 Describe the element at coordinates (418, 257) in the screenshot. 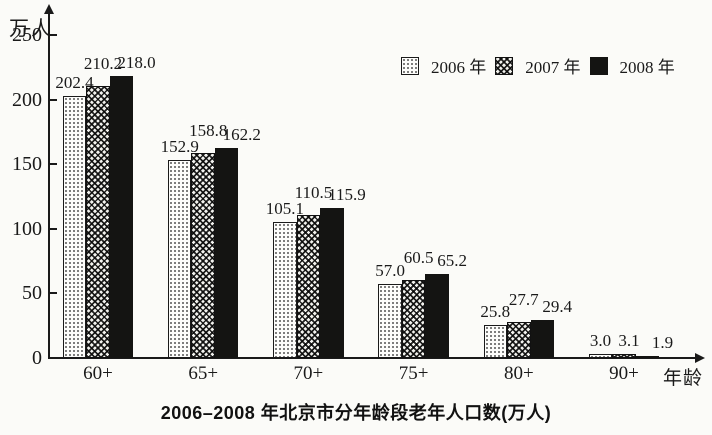

I see `bar-value-label: 60.5` at that location.